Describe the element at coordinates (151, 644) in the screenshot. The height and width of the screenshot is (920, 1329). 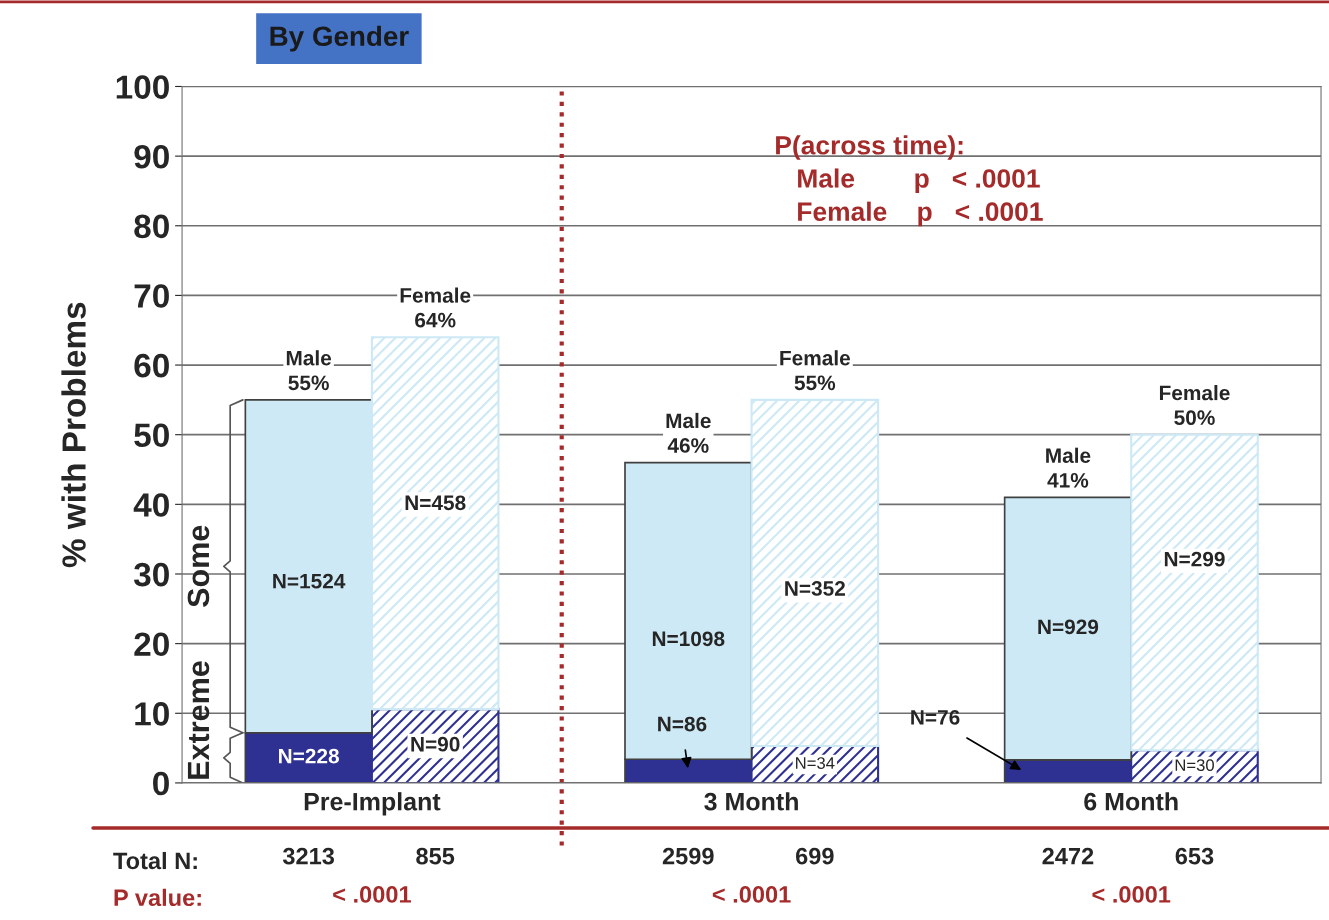
I see `y-tick-label: 20` at that location.